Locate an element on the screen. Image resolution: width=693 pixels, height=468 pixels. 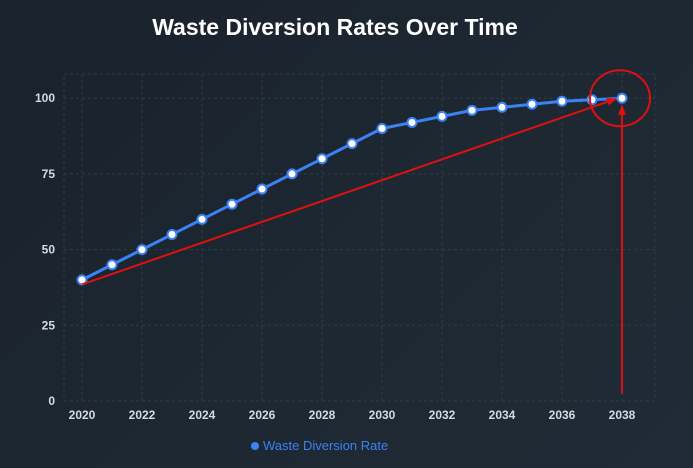
annotation-circle is located at coordinates (620, 98).